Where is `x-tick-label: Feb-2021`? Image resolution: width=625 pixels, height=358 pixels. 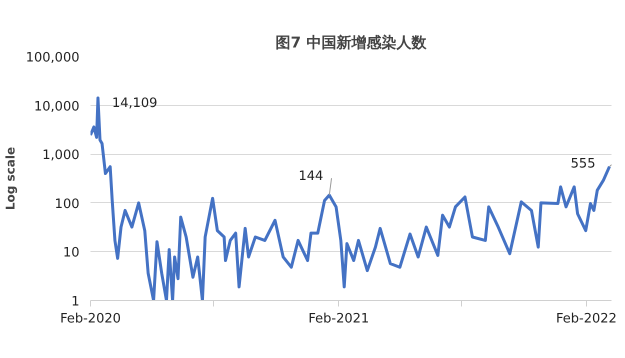 x-tick-label: Feb-2021 is located at coordinates (339, 319).